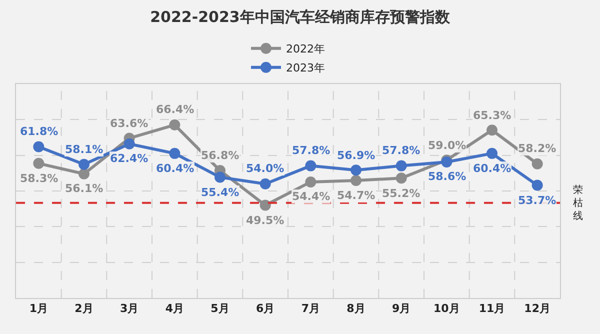  Describe the element at coordinates (578, 203) in the screenshot. I see `ref-line-label: 荣枯线` at that location.